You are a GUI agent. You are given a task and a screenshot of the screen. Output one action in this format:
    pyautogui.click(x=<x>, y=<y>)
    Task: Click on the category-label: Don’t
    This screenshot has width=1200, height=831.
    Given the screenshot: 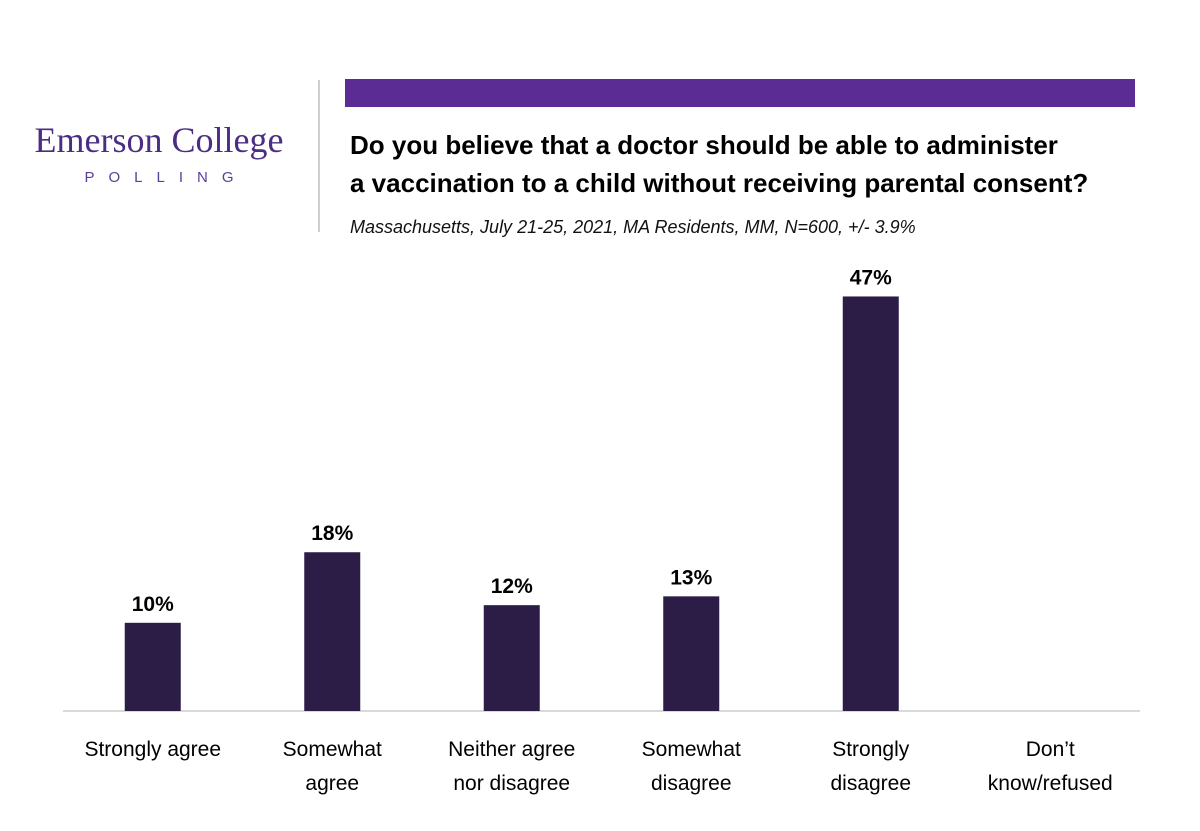 What is the action you would take?
    pyautogui.click(x=1050, y=749)
    